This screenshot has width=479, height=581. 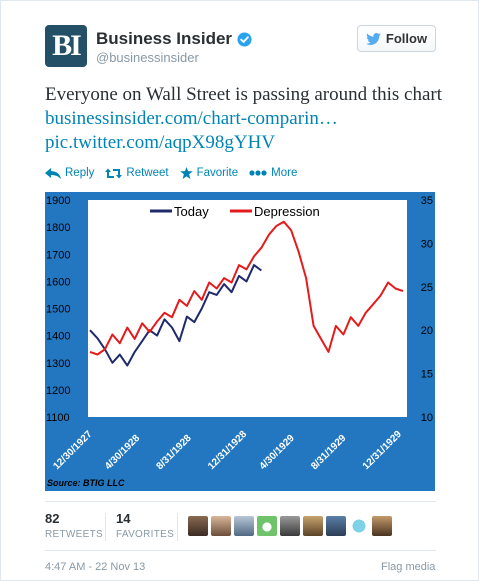 What do you see at coordinates (80, 173) in the screenshot?
I see `reply-label: Reply` at bounding box center [80, 173].